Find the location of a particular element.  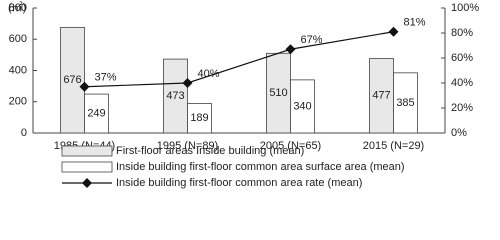

bar-value-label: 510 is located at coordinates (278, 93).